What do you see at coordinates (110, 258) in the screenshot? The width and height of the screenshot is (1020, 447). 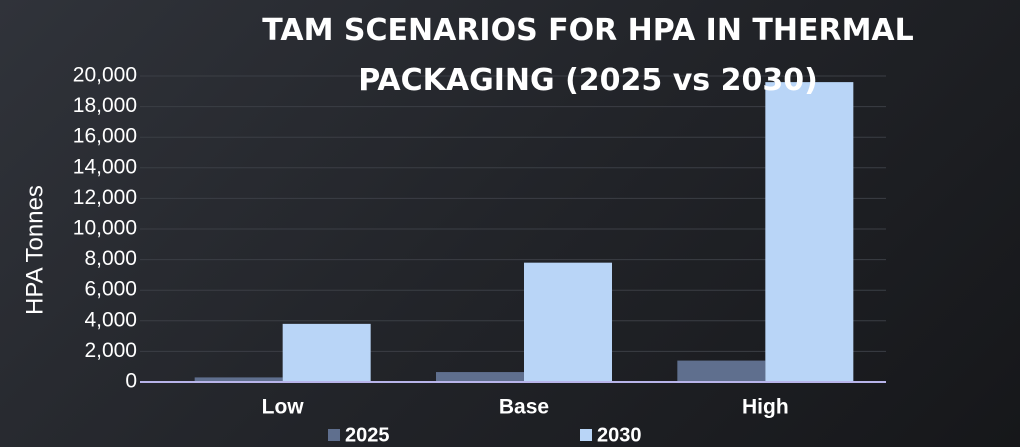 I see `y-tick-label: 8,000` at bounding box center [110, 258].